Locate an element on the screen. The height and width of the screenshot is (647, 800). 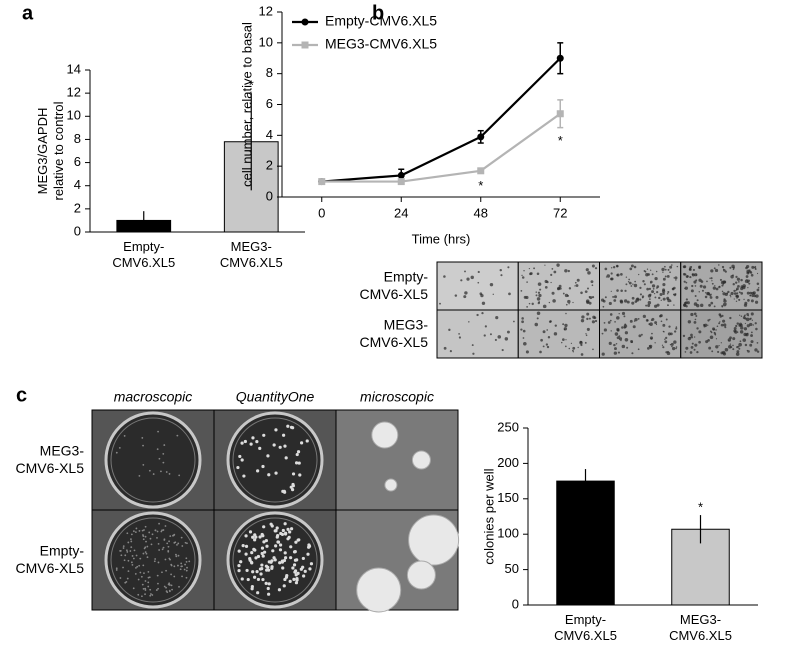
marker is located at coordinates (401, 182).